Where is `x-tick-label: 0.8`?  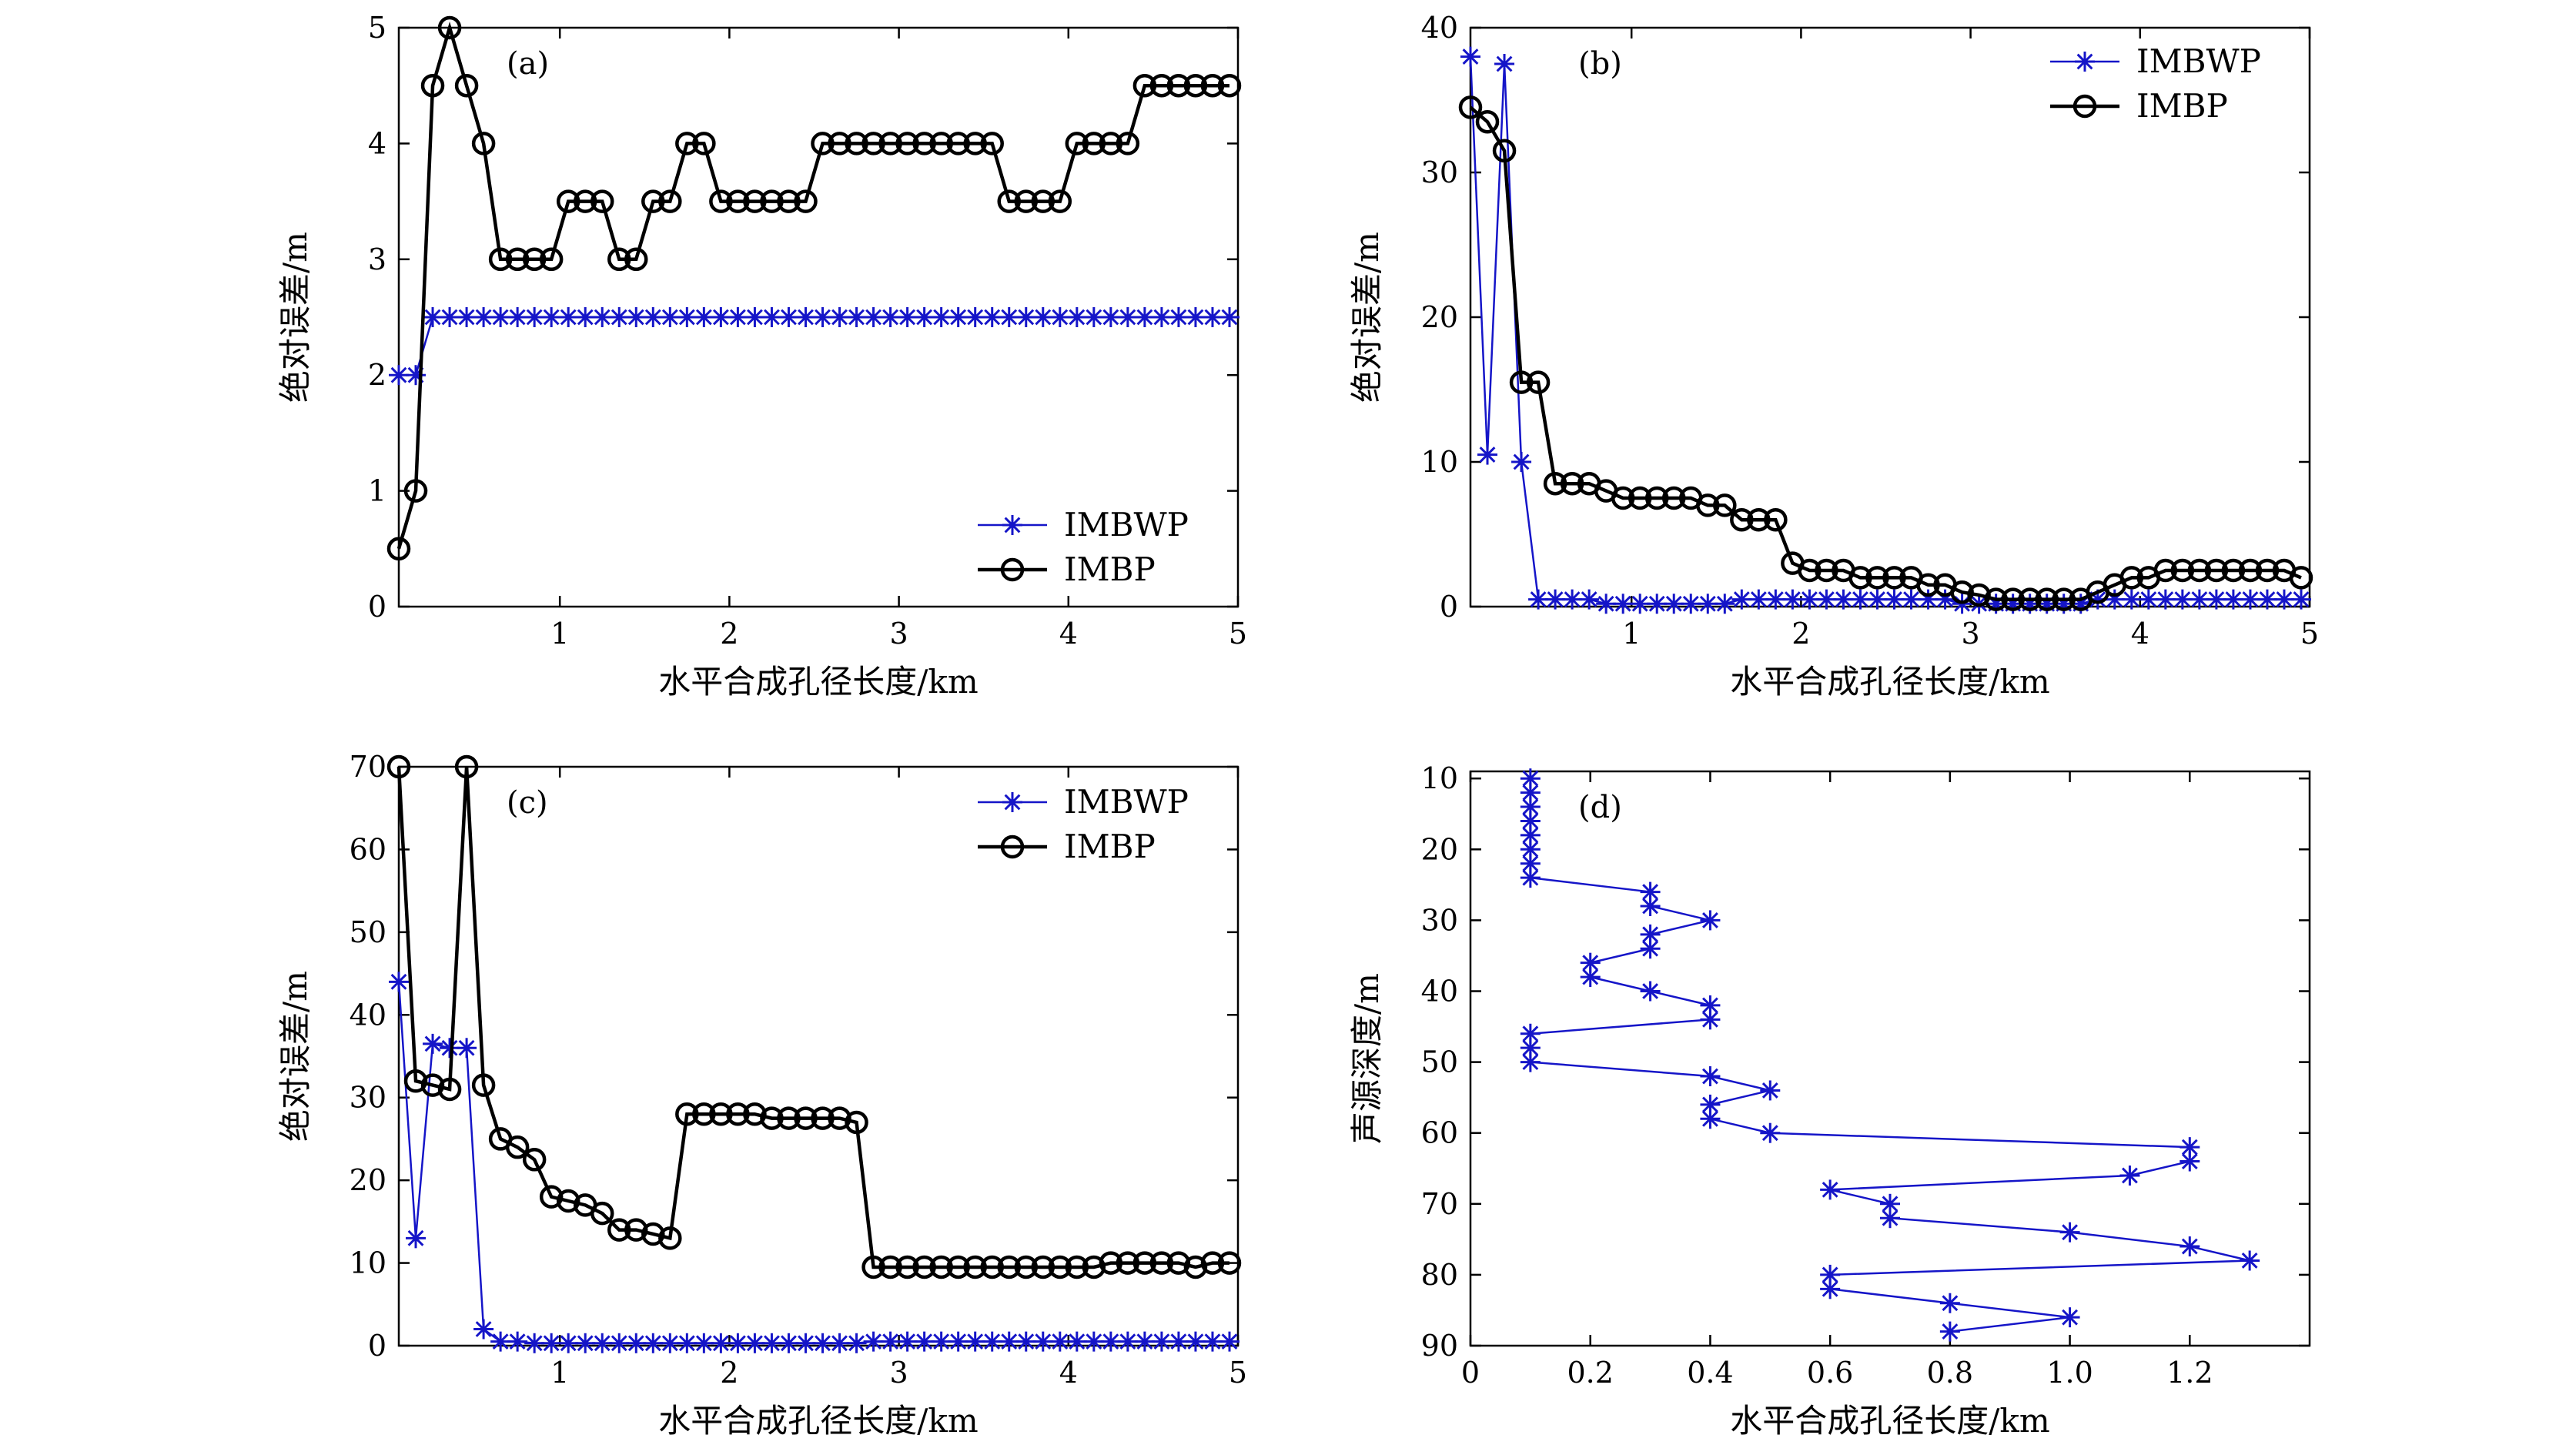
x-tick-label: 0.8 is located at coordinates (1950, 1373).